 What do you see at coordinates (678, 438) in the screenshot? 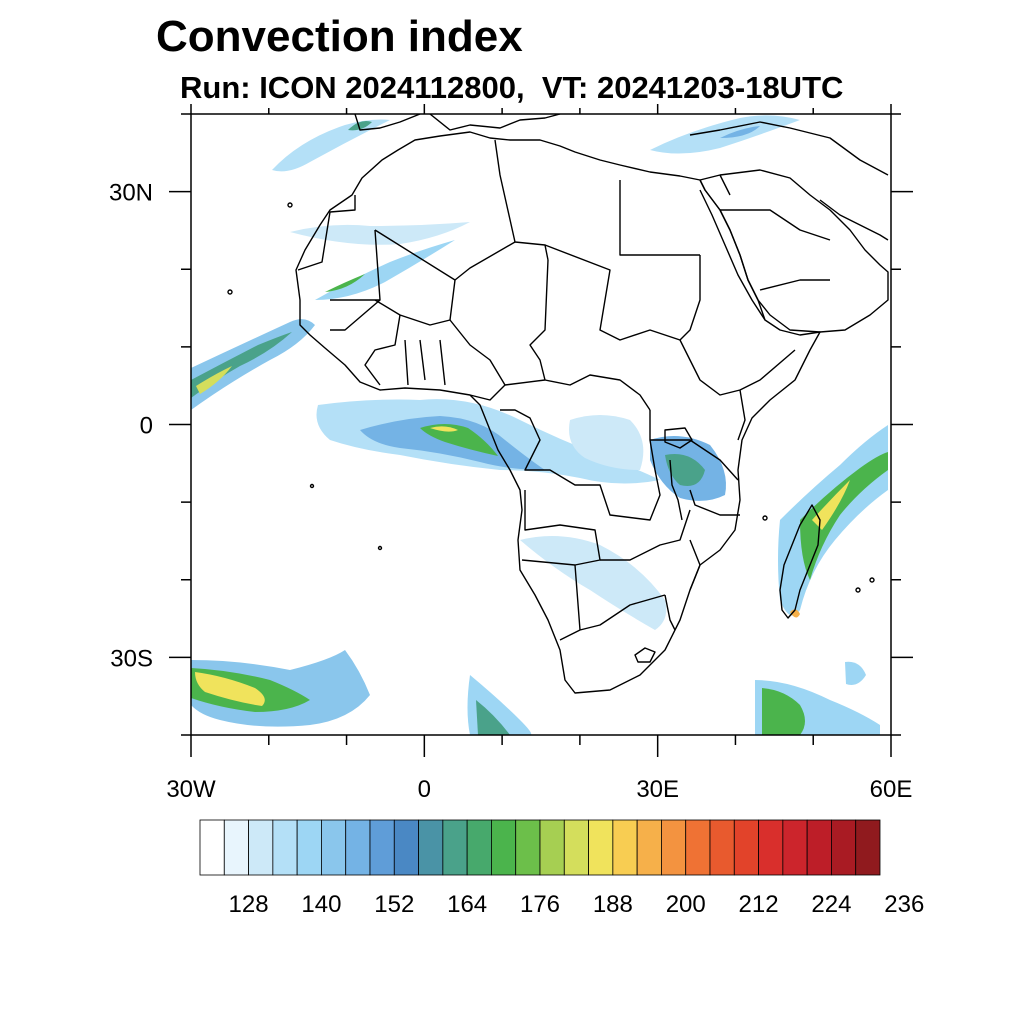
I see `border-lake-victoria` at bounding box center [678, 438].